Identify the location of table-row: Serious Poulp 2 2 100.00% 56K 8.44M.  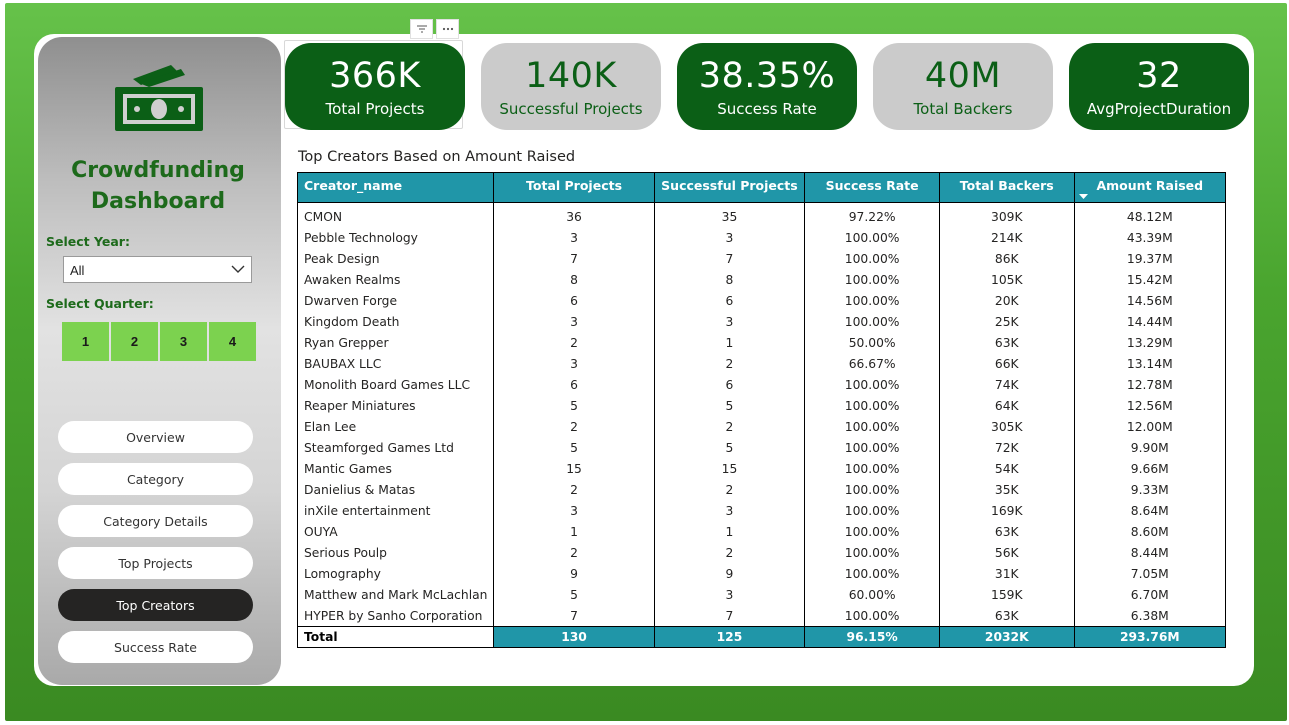
(761, 552).